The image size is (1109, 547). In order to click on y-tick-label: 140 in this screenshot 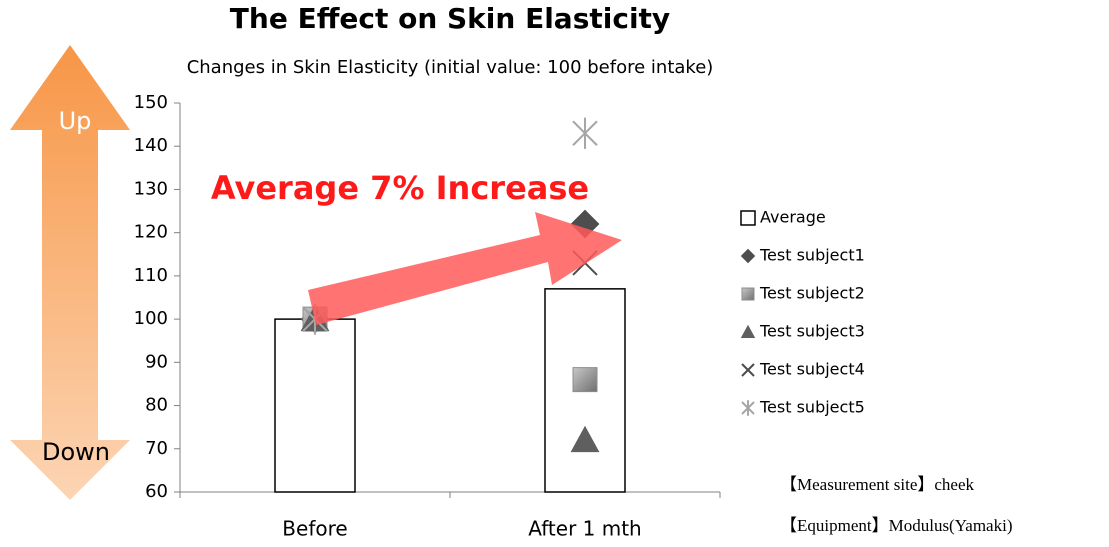, I will do `click(151, 145)`.